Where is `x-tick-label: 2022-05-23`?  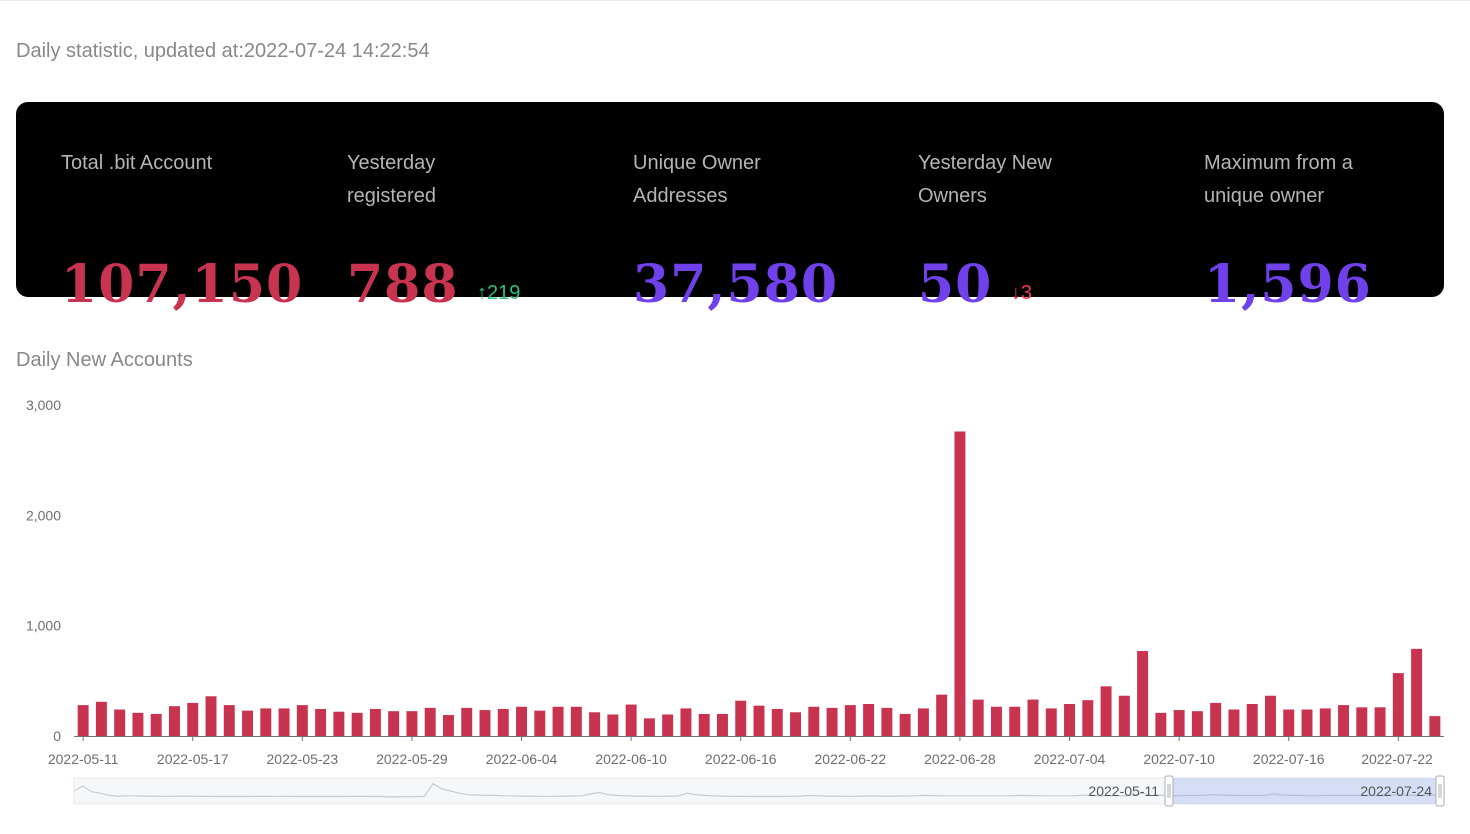
x-tick-label: 2022-05-23 is located at coordinates (303, 759).